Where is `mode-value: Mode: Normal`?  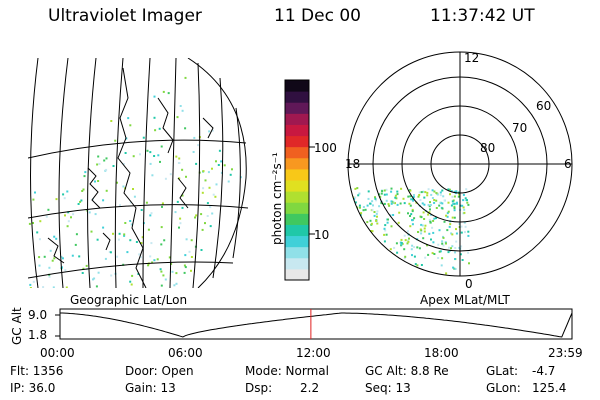 mode-value: Mode: Normal is located at coordinates (287, 371).